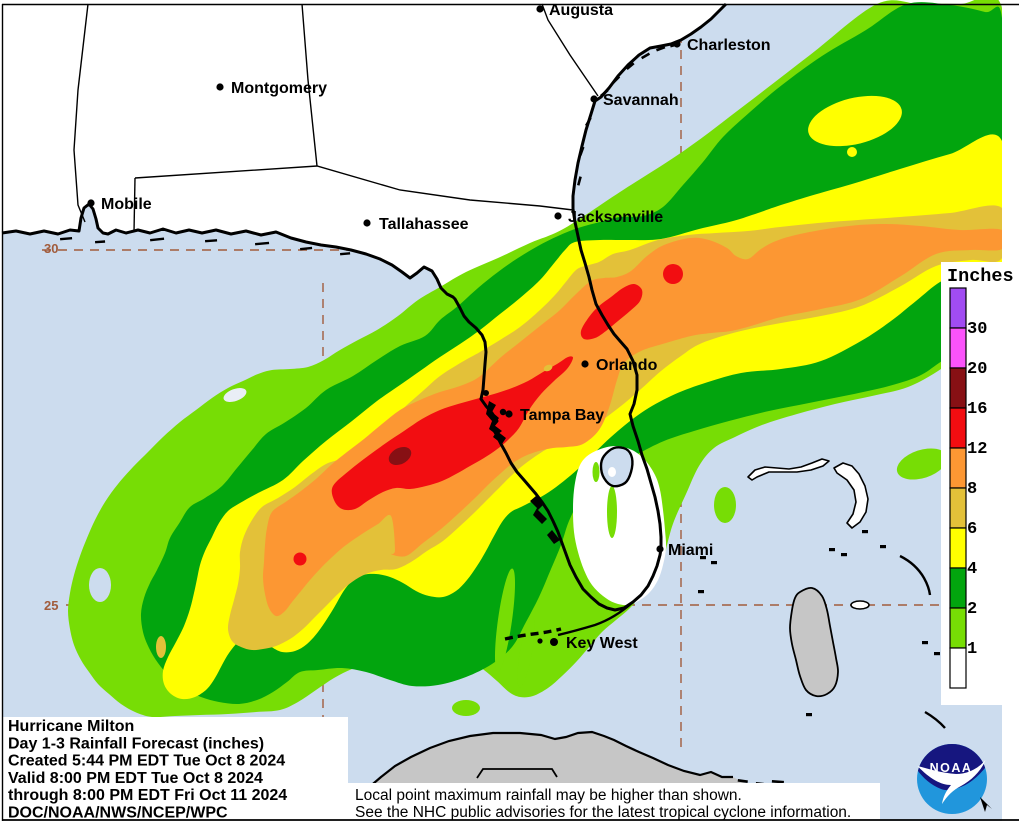 The image size is (1024, 831). I want to click on svg-text: 16, so click(977, 409).